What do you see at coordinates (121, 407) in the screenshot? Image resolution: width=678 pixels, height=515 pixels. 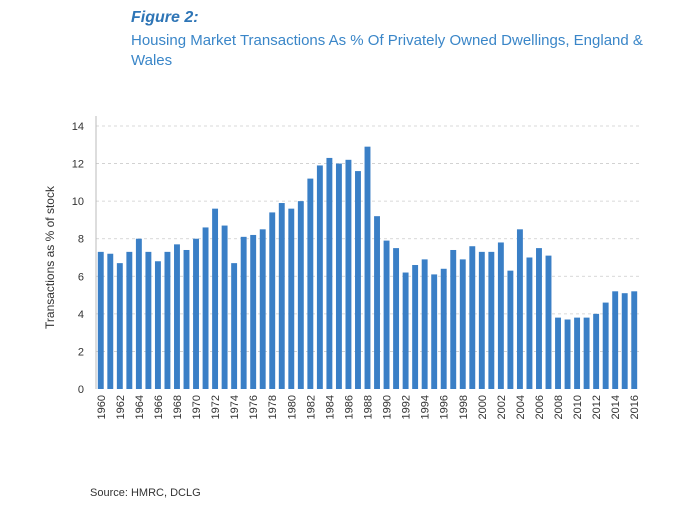 I see `x-tick-label: 1962` at bounding box center [121, 407].